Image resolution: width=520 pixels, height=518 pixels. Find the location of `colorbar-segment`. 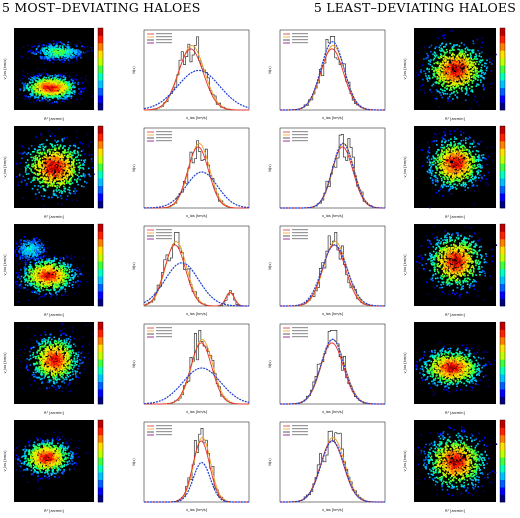

colorbar-segment is located at coordinates (502, 99).